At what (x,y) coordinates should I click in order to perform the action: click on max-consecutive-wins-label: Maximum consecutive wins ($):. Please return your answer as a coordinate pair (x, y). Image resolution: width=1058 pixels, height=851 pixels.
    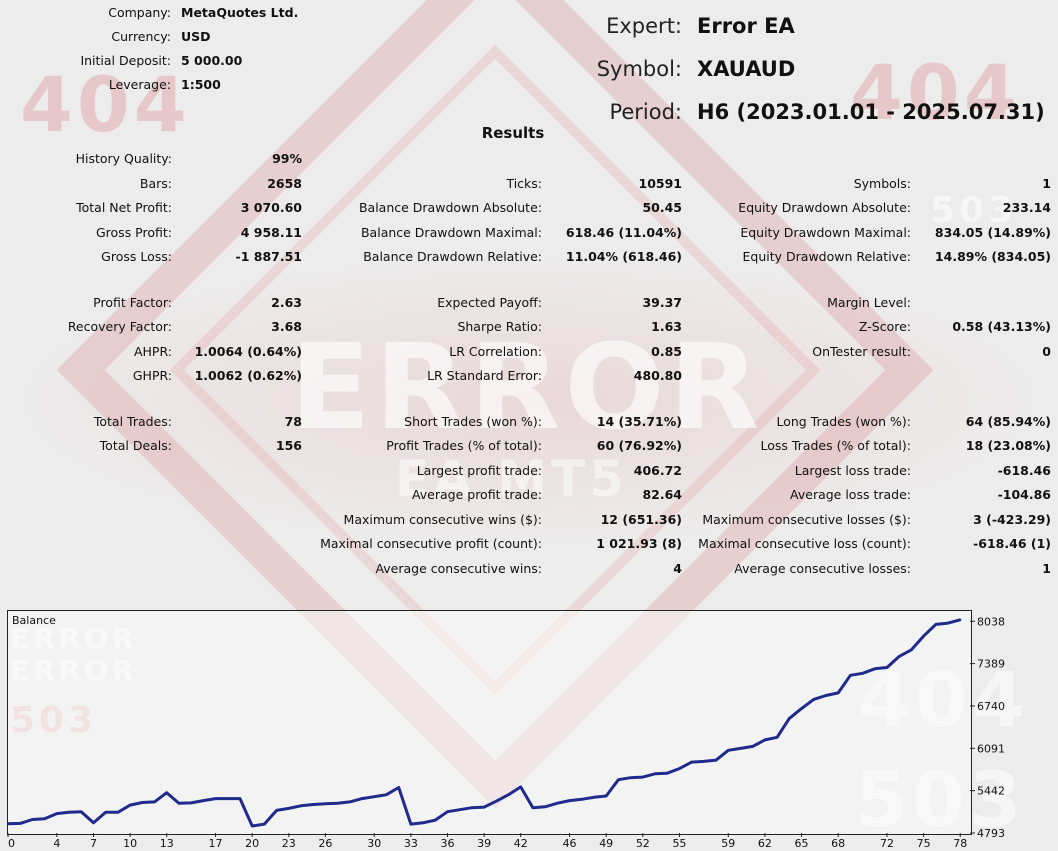
    Looking at the image, I should click on (442, 519).